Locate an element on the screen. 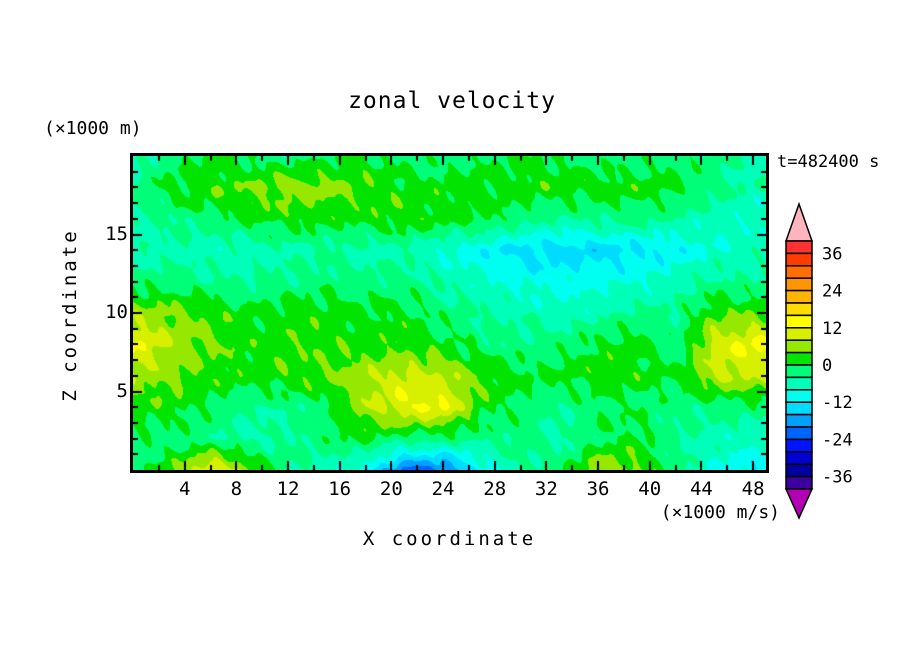 This screenshot has width=904, height=654. z-axis-units-label: (×1000 m) is located at coordinates (93, 128).